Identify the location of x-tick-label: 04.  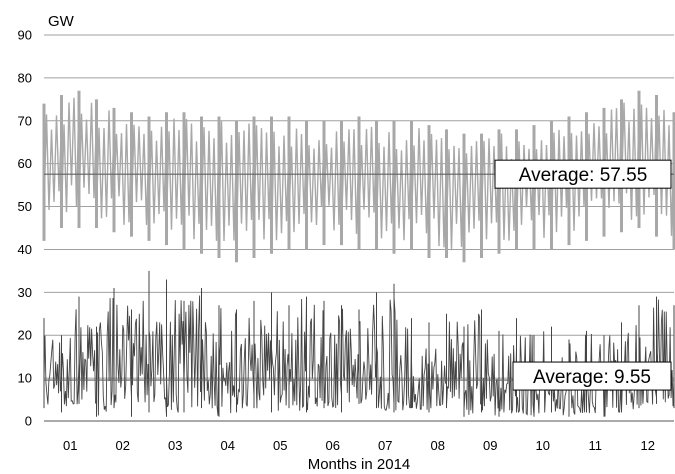
(228, 445).